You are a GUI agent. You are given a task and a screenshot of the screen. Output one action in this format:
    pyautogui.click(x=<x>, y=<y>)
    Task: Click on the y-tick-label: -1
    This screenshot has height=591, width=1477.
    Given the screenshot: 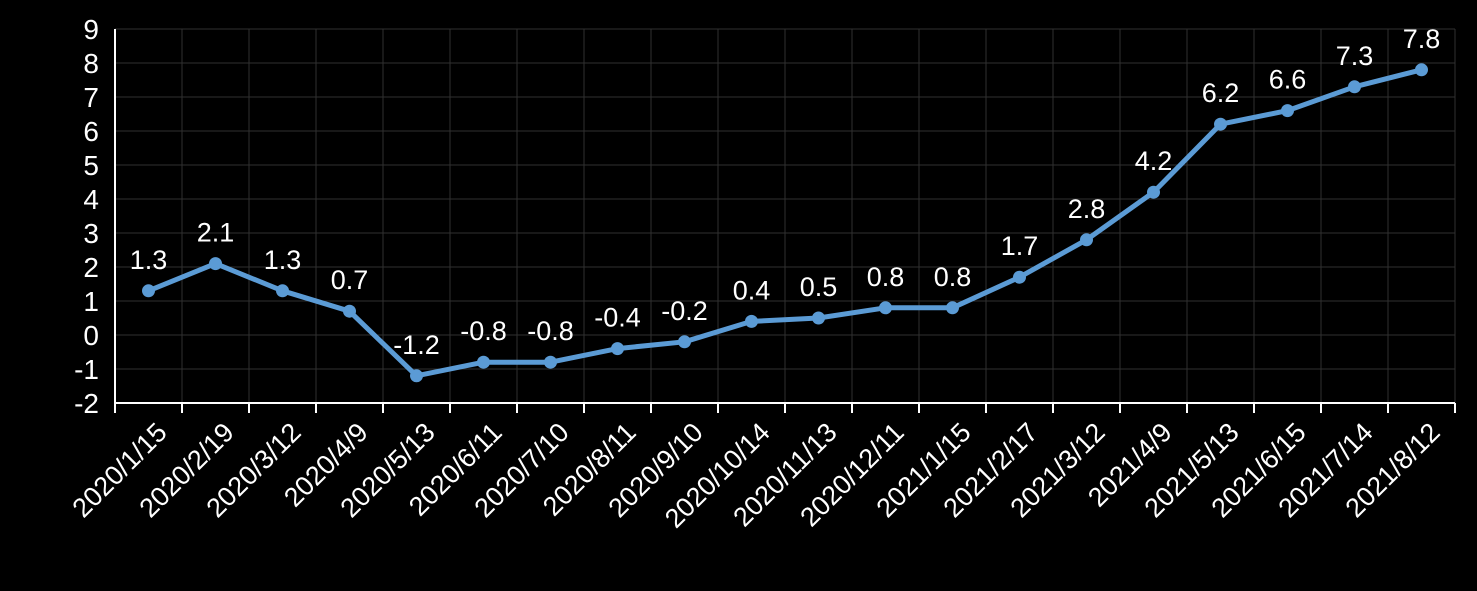 What is the action you would take?
    pyautogui.click(x=86, y=369)
    